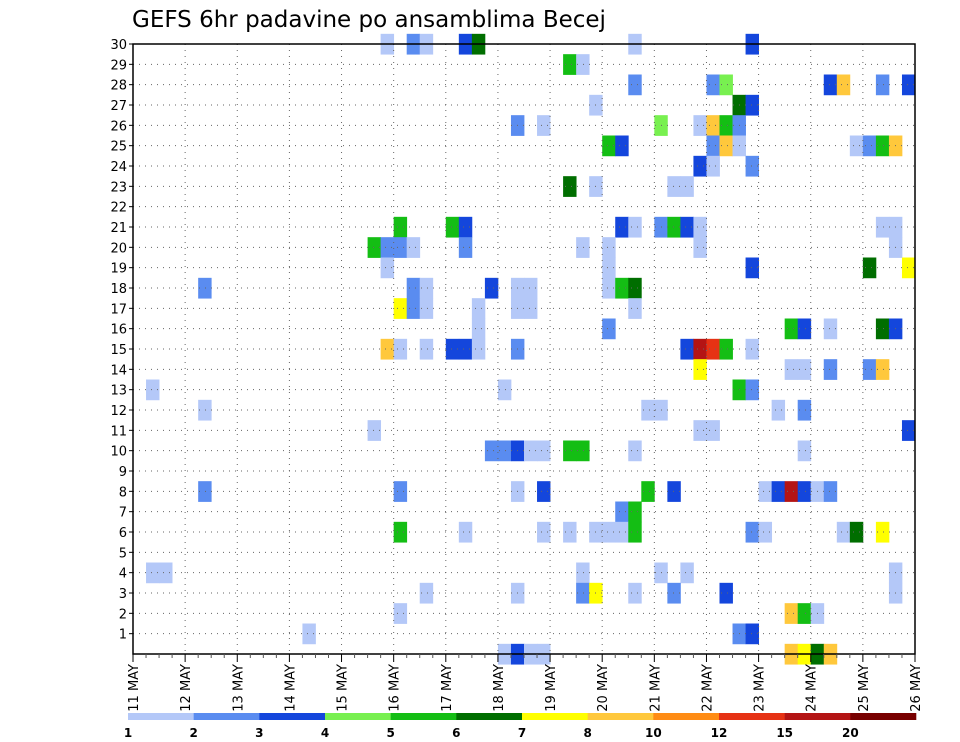 This screenshot has width=960, height=742. Describe the element at coordinates (128, 733) in the screenshot. I see `colorbar-tick-label: 1` at that location.